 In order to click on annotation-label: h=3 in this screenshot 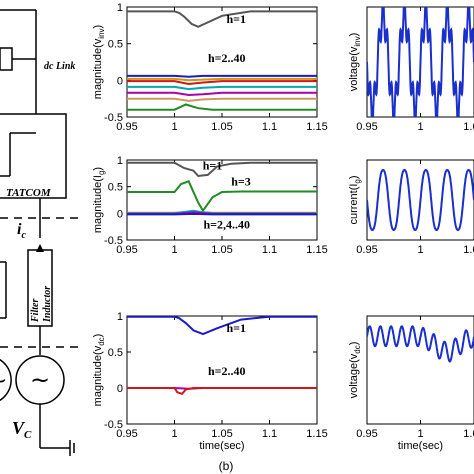, I will do `click(241, 182)`.